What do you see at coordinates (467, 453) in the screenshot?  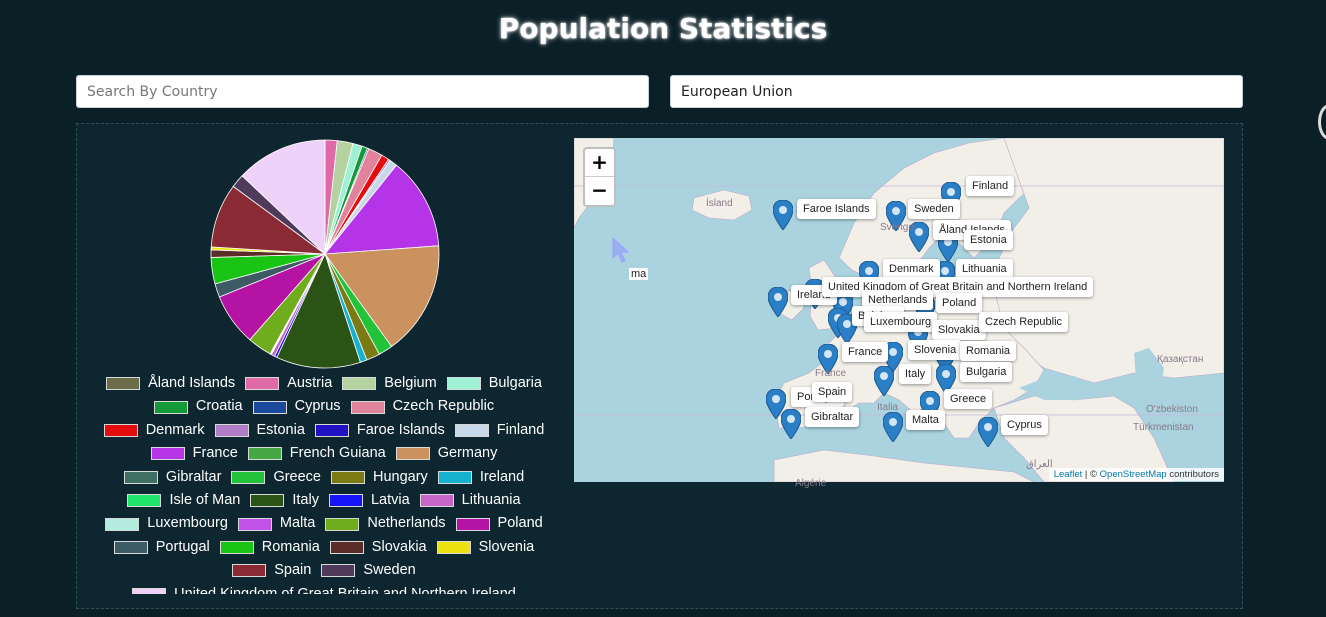 I see `legend-label: Germany` at bounding box center [467, 453].